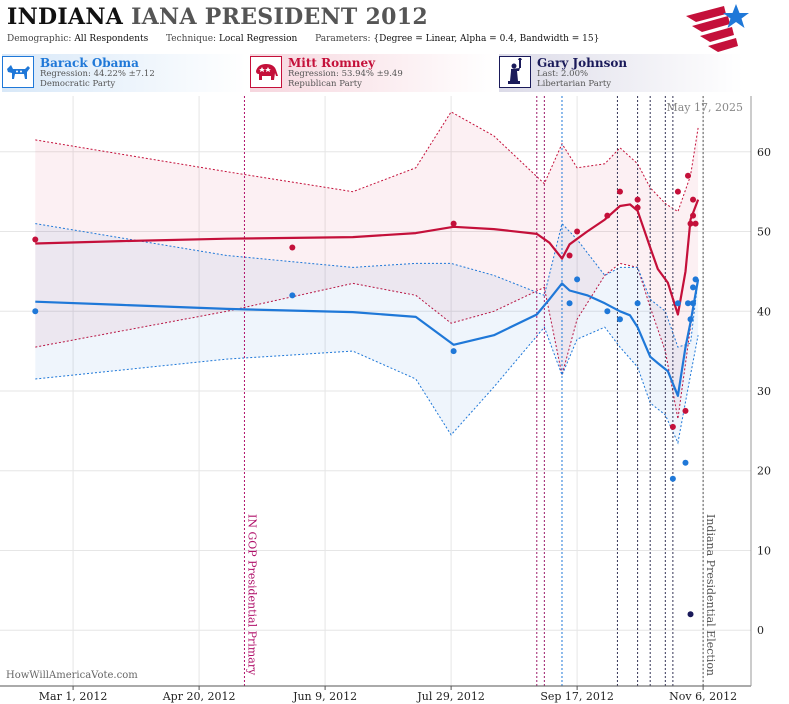 This screenshot has height=704, width=789. What do you see at coordinates (515, 72) in the screenshot?
I see `statue-of-liberty-icon` at bounding box center [515, 72].